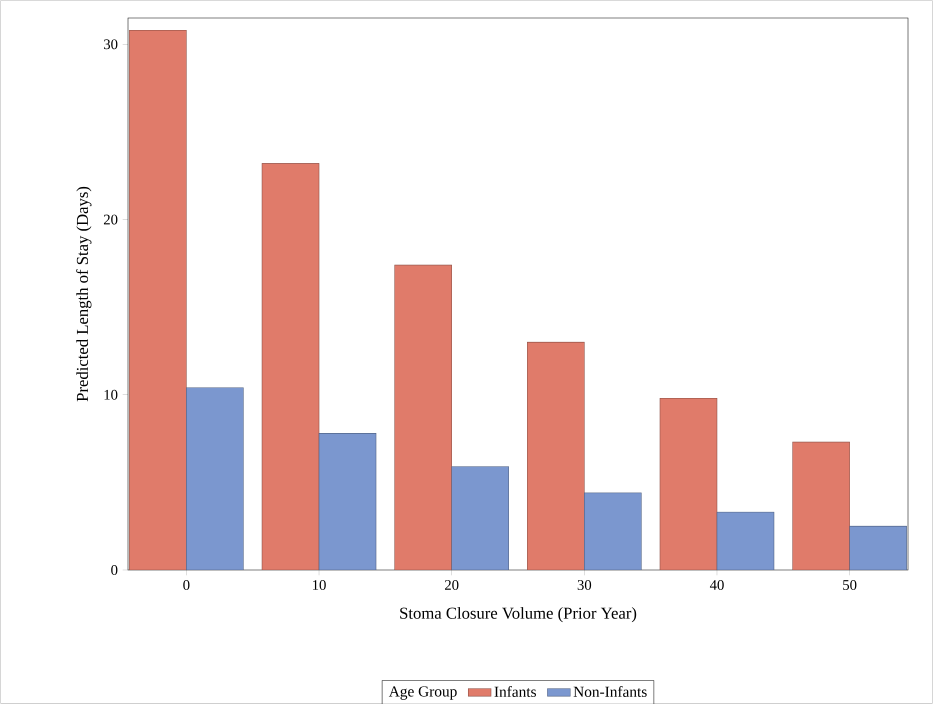 The width and height of the screenshot is (933, 704). What do you see at coordinates (717, 585) in the screenshot?
I see `x-tick-label: 40` at bounding box center [717, 585].